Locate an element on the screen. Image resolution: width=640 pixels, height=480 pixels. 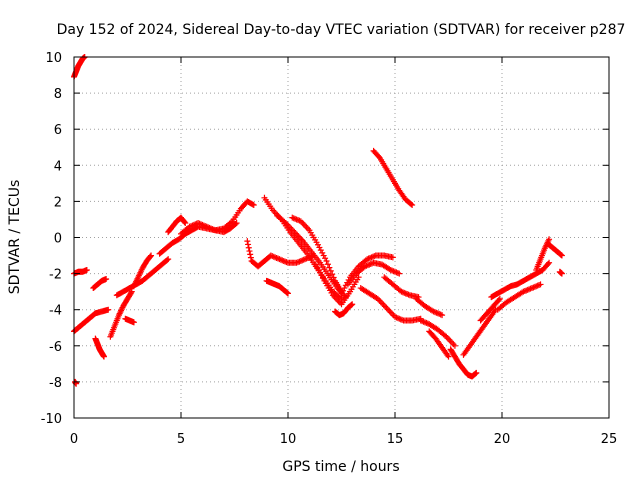
y-tick-label: -6 is located at coordinates (55, 347).